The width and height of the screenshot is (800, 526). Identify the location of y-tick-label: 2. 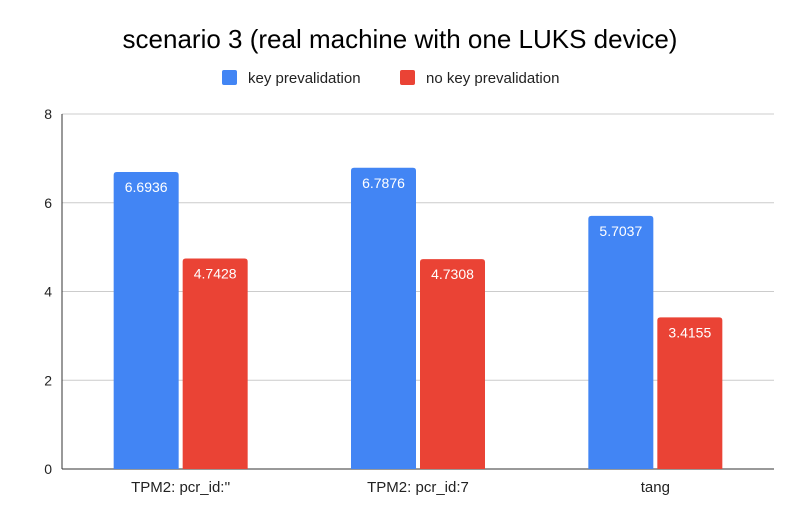
(48, 380).